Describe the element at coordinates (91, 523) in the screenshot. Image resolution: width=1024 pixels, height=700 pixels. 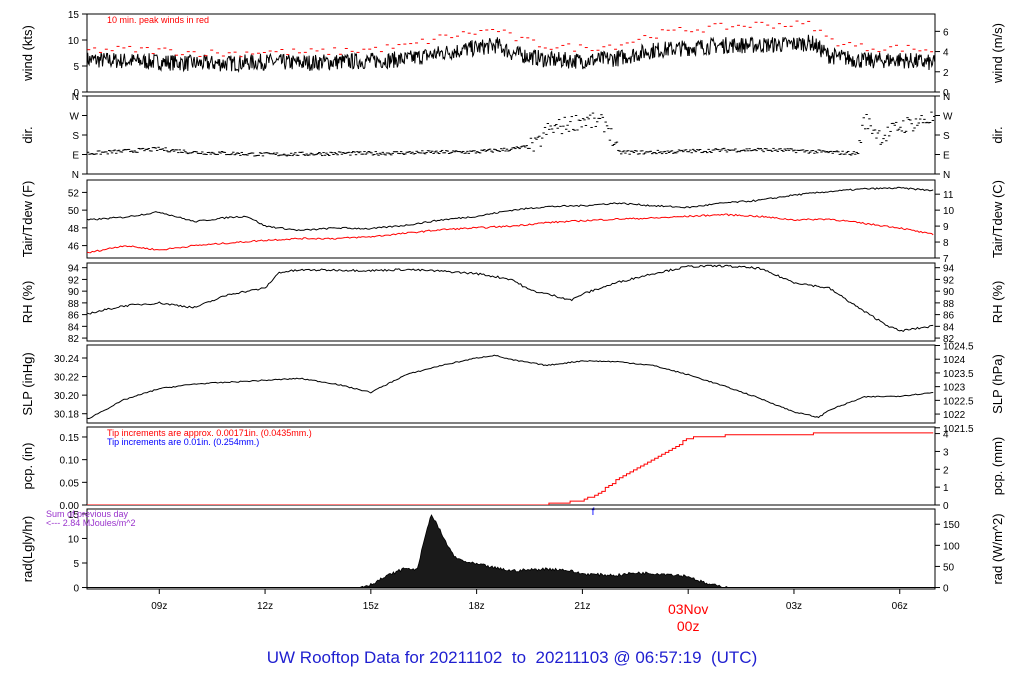
I see `rad-annotation: <--- 2.84 MJoules/m^2` at that location.